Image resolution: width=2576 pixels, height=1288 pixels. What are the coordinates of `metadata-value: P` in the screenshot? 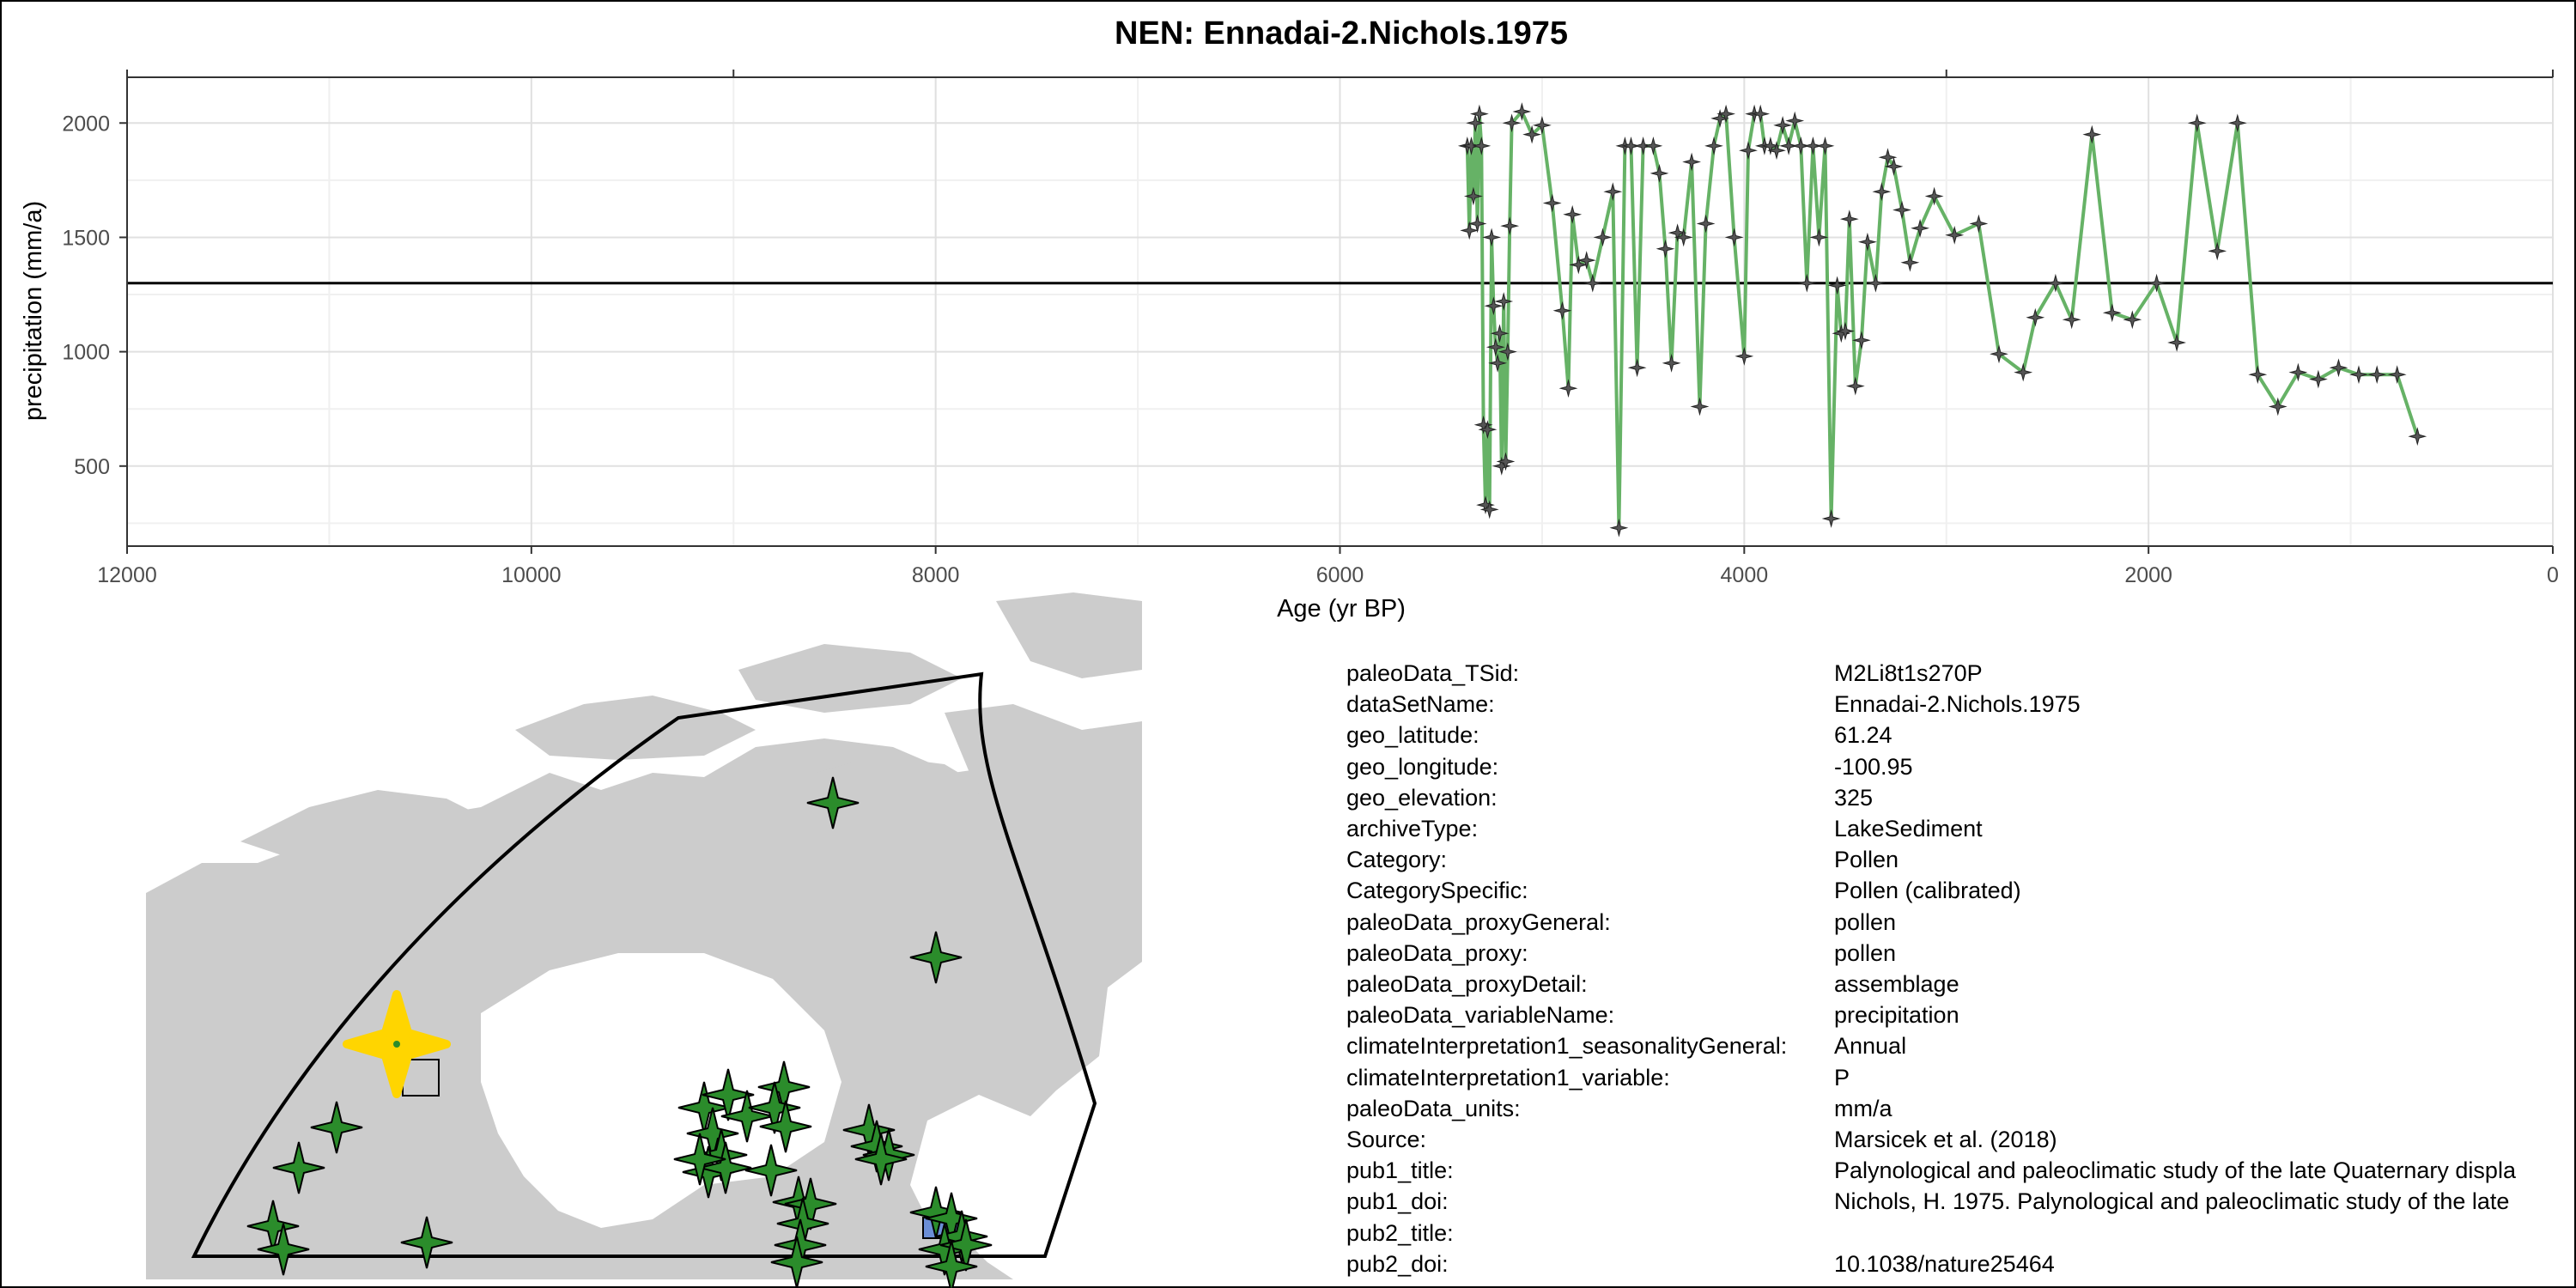 It's located at (1842, 1078).